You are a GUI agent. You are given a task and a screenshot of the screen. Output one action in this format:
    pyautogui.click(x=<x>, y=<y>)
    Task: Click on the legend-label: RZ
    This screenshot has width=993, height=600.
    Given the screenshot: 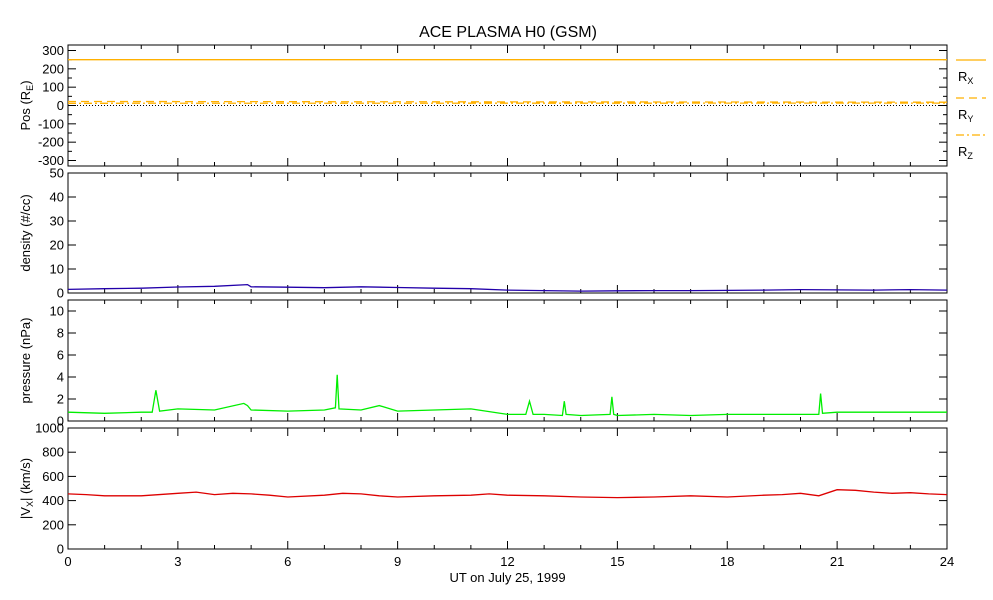 What is the action you would take?
    pyautogui.click(x=965, y=152)
    